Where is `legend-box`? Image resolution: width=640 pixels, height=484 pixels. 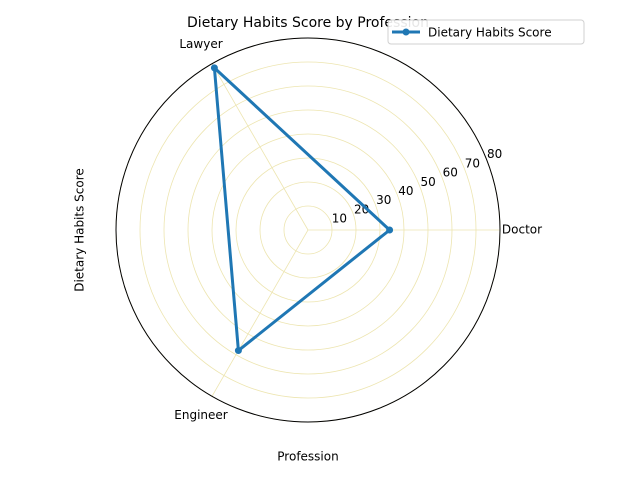 legend-box is located at coordinates (486, 32).